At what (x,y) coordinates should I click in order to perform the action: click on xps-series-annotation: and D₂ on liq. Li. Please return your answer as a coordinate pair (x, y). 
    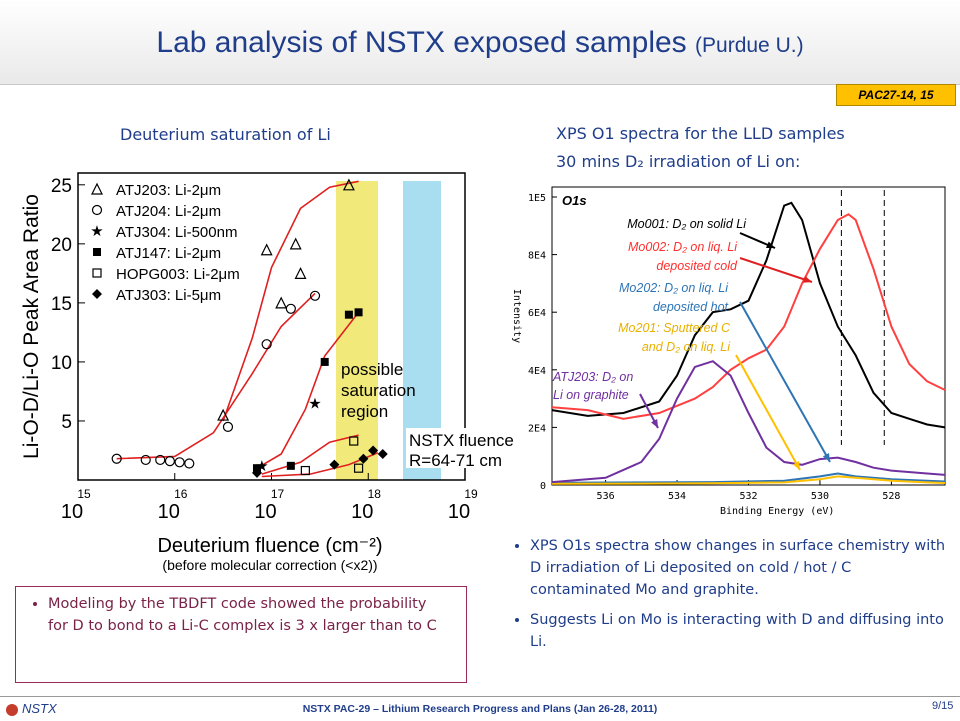
    Looking at the image, I should click on (686, 347).